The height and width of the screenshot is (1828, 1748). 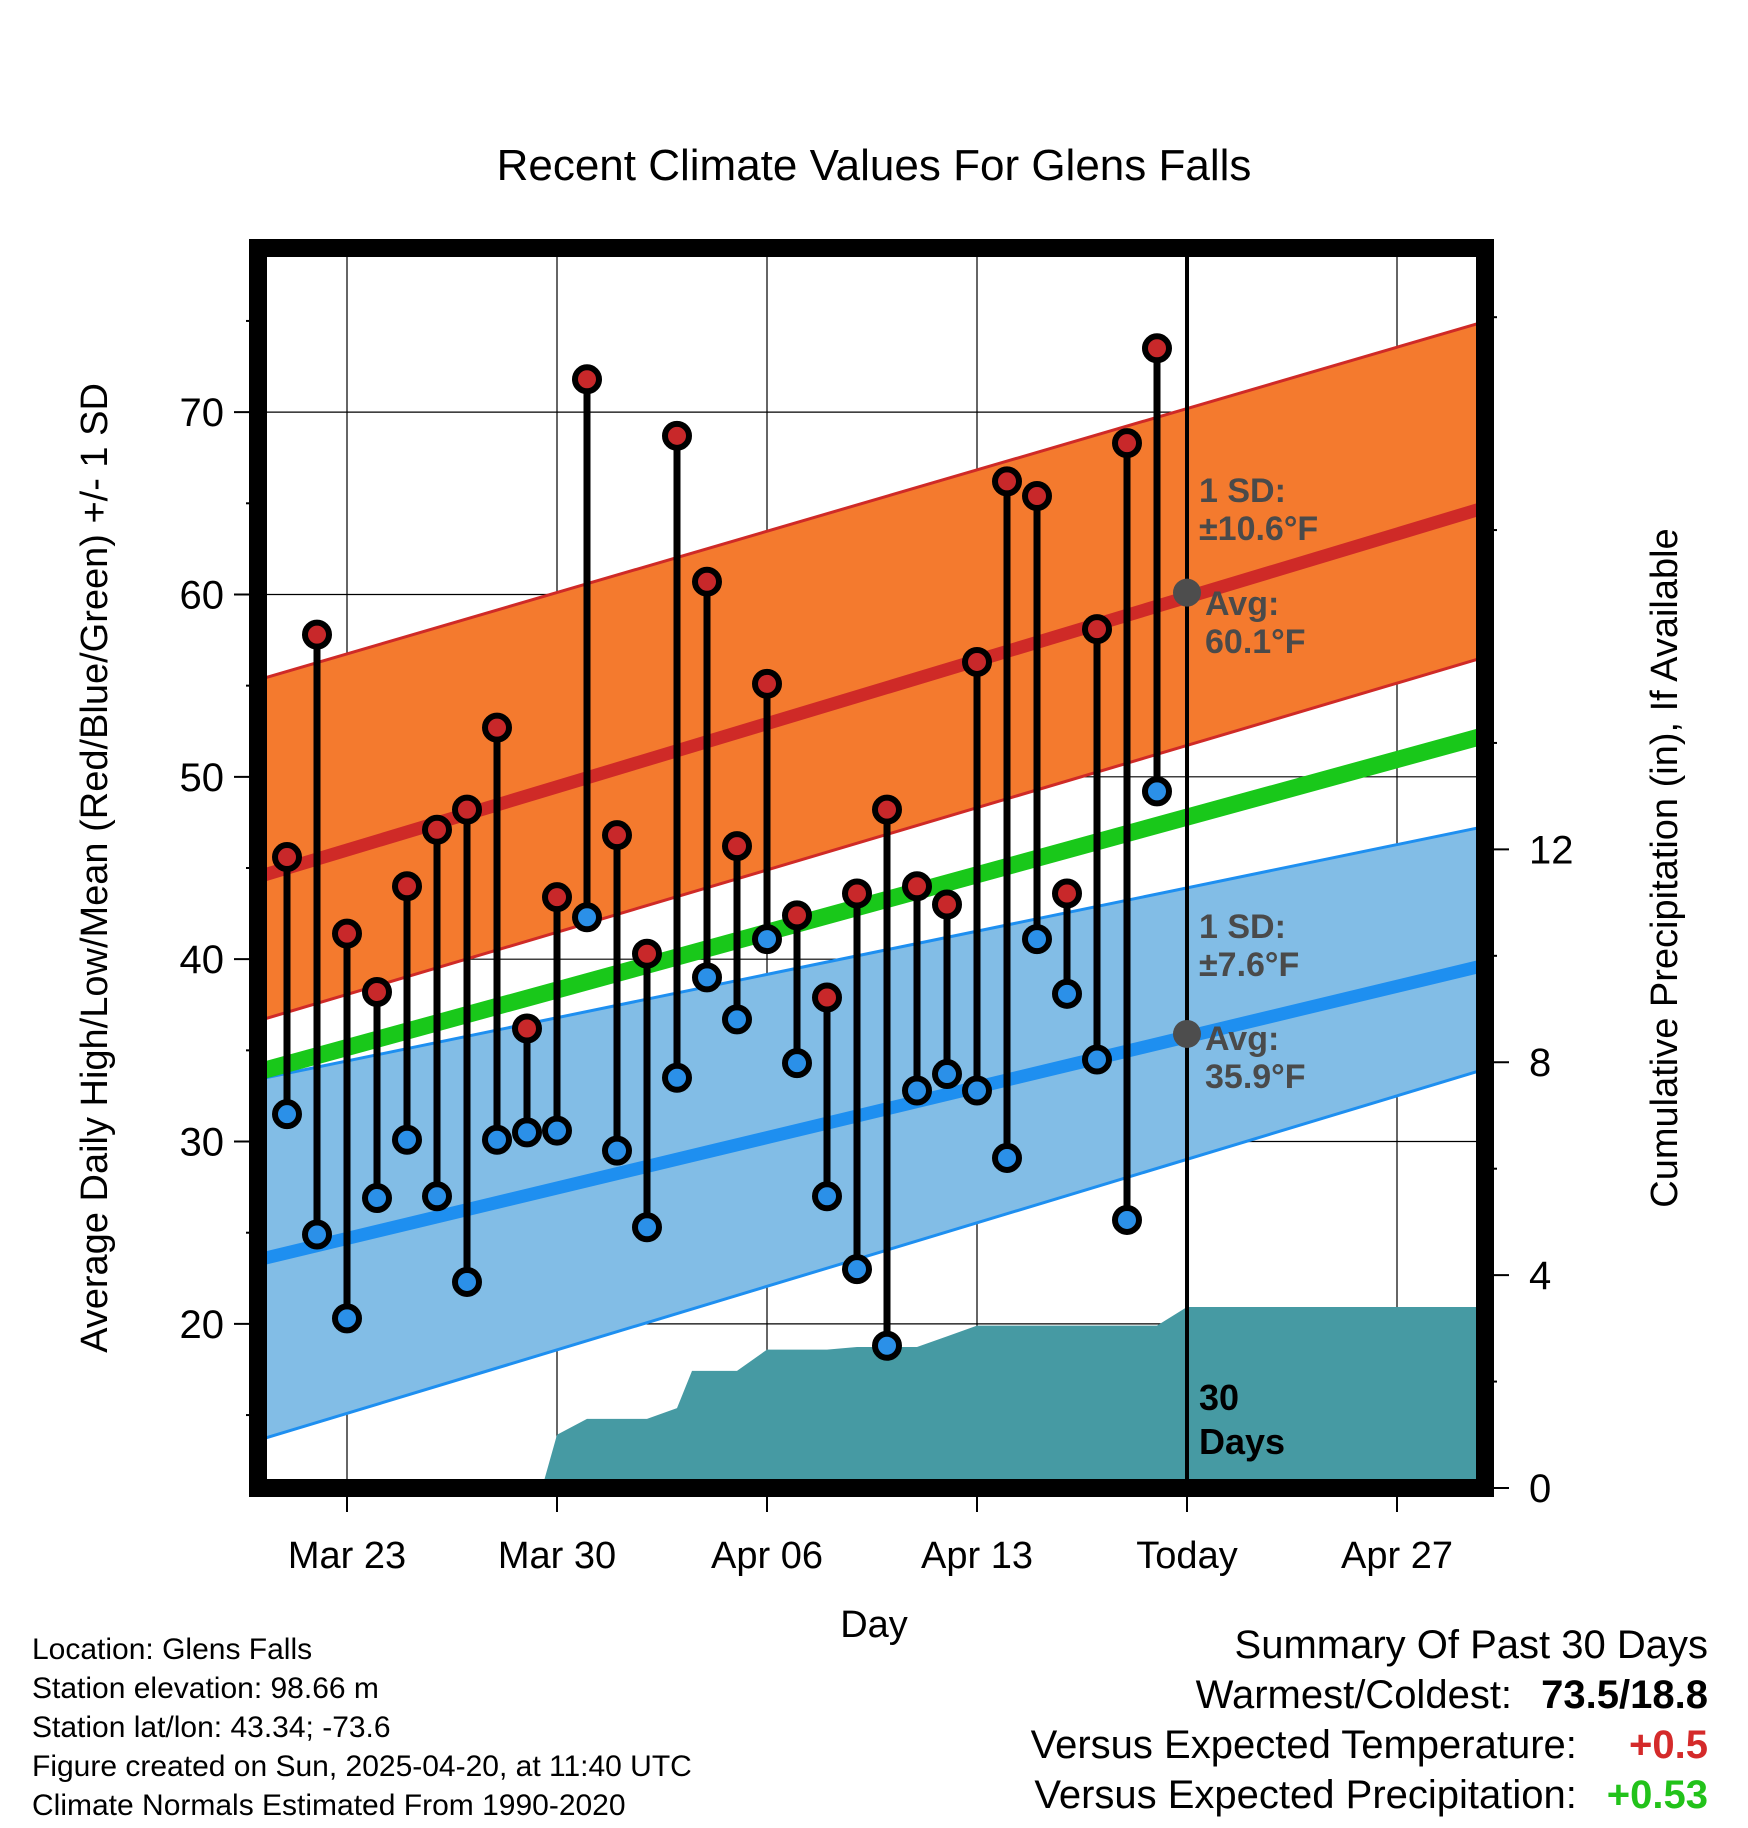 What do you see at coordinates (1668, 1745) in the screenshot?
I see `temp-value: +0.5` at bounding box center [1668, 1745].